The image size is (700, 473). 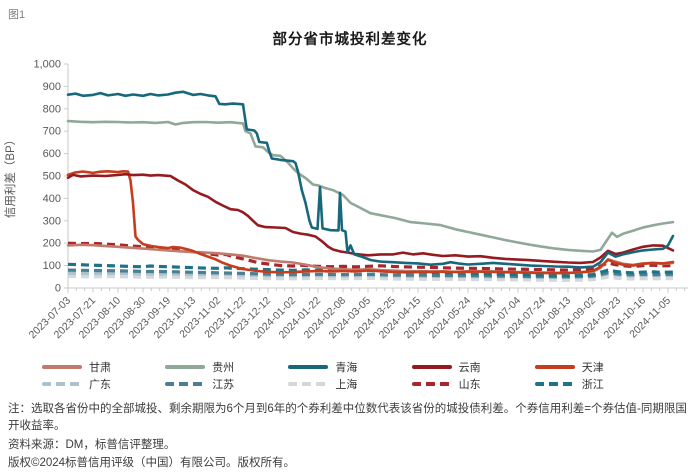 What do you see at coordinates (370, 256) in the screenshot?
I see `series-line-shandong` at bounding box center [370, 256].